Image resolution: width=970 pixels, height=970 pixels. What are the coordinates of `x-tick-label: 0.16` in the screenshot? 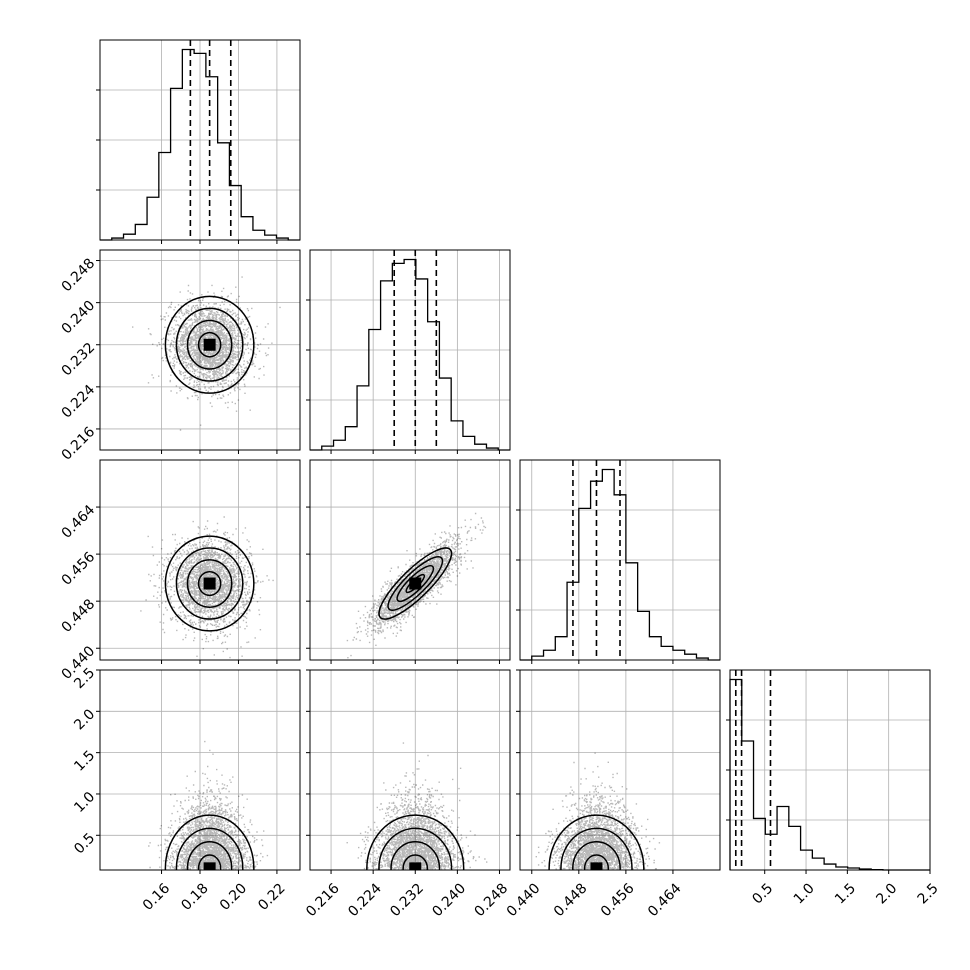 It's located at (156, 896).